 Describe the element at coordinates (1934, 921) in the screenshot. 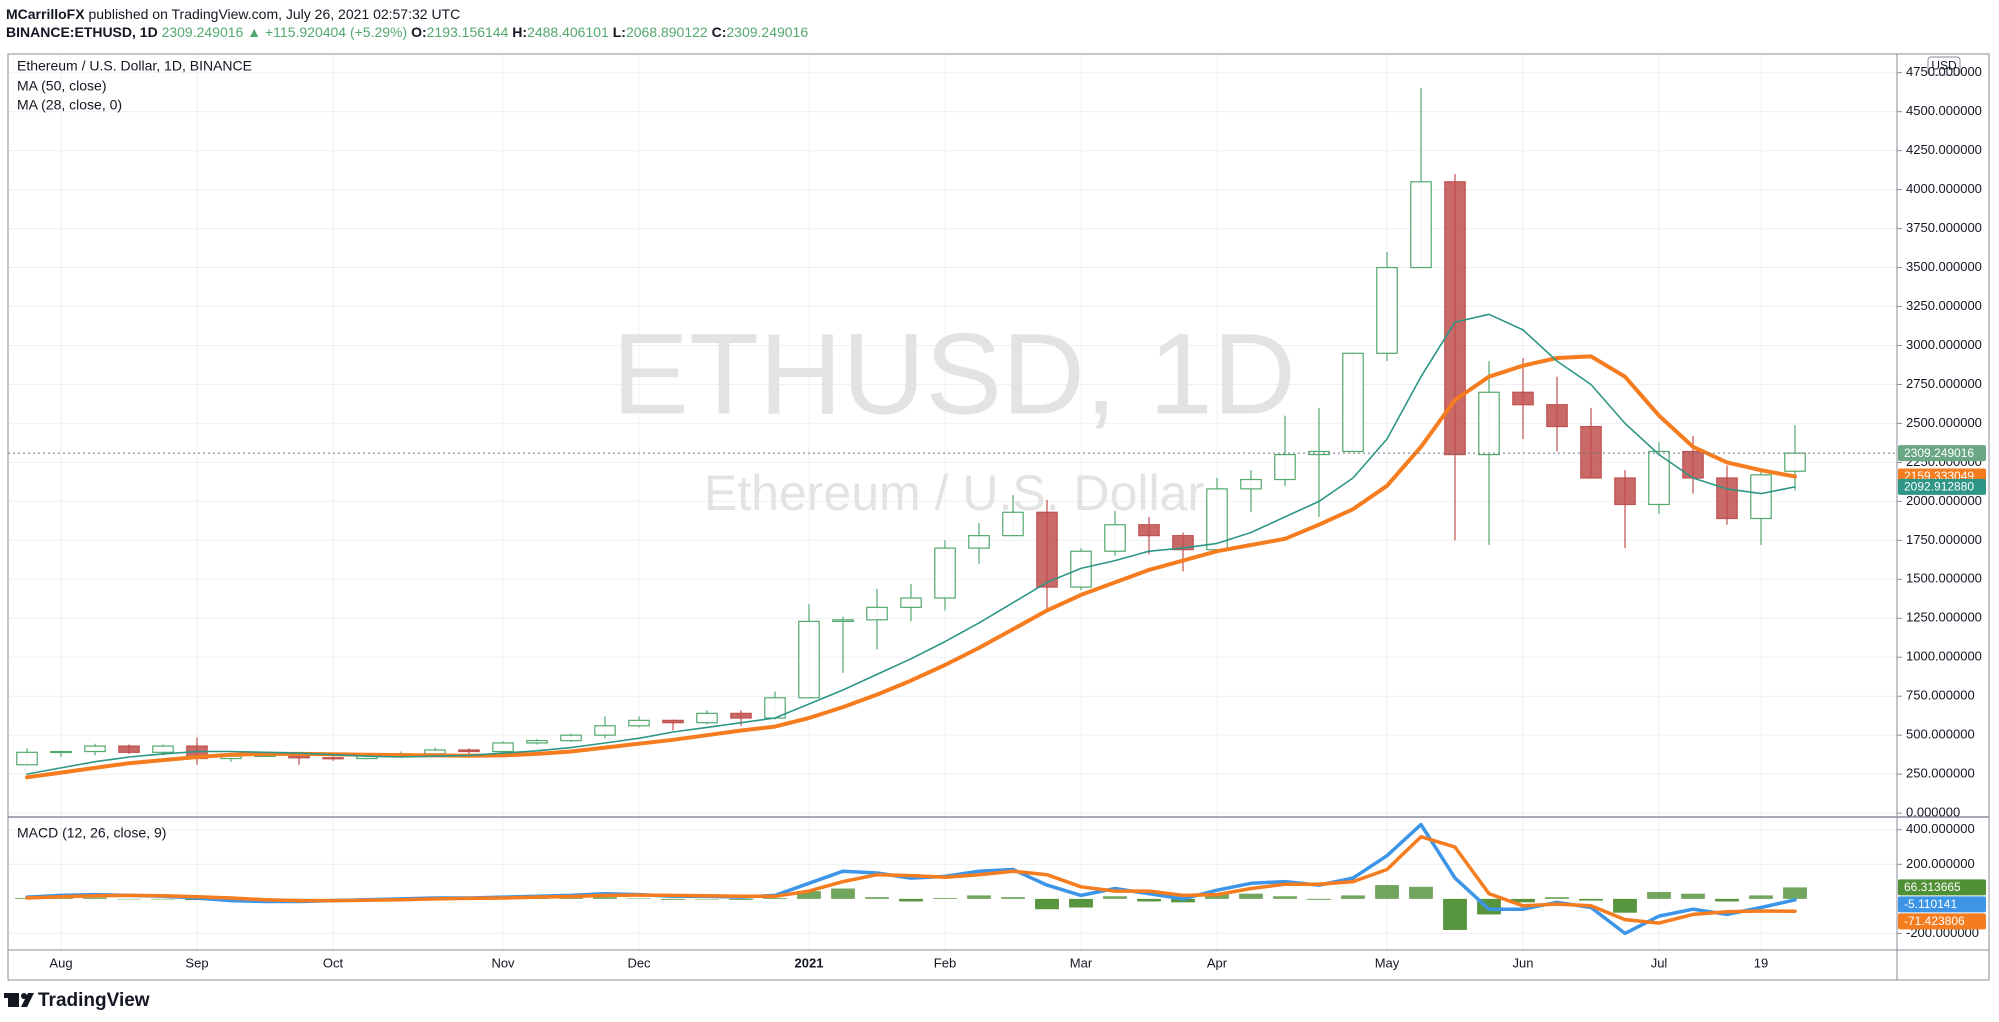

I see `macd-last-label: -71.423806` at that location.